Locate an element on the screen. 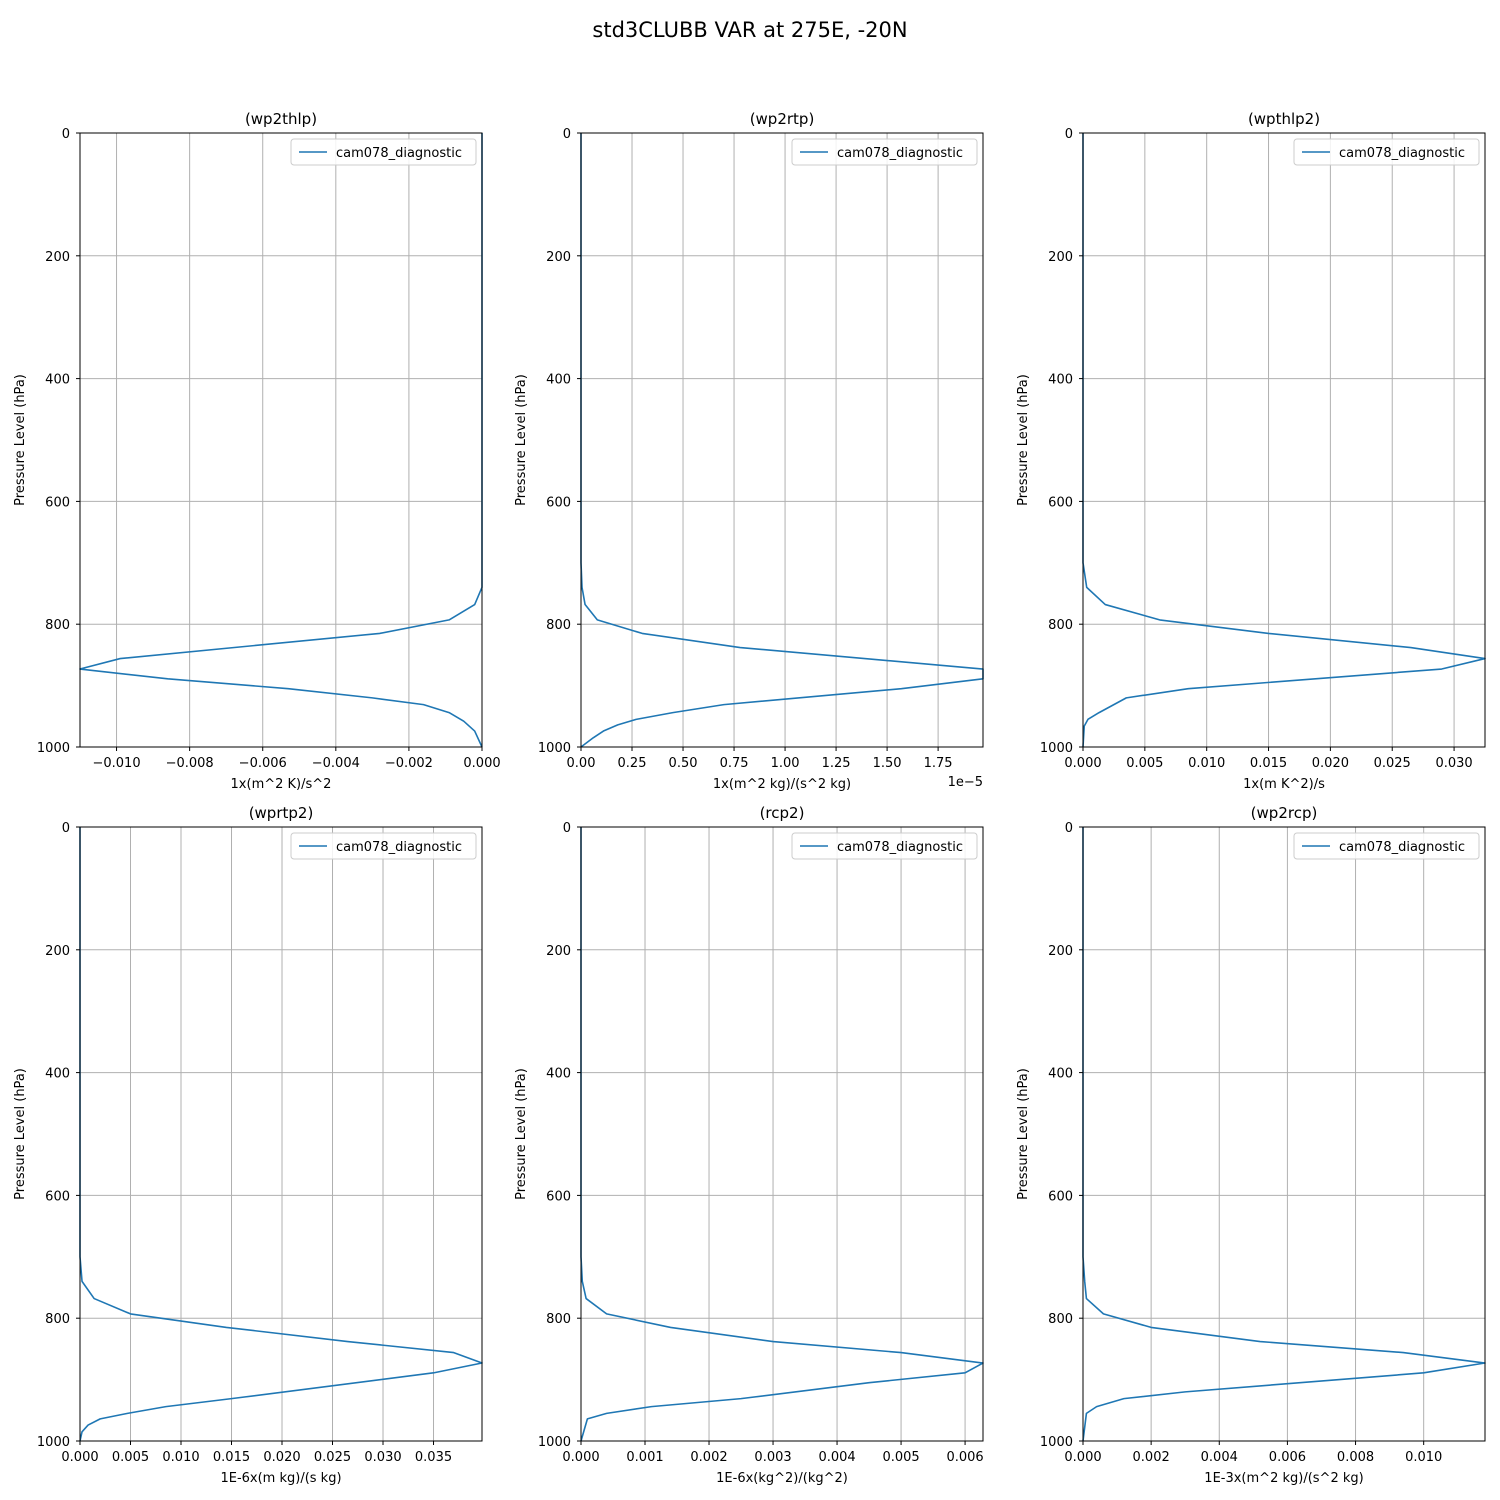 This screenshot has height=1500, width=1500. panel-title: (wp2thlp) is located at coordinates (281, 119).